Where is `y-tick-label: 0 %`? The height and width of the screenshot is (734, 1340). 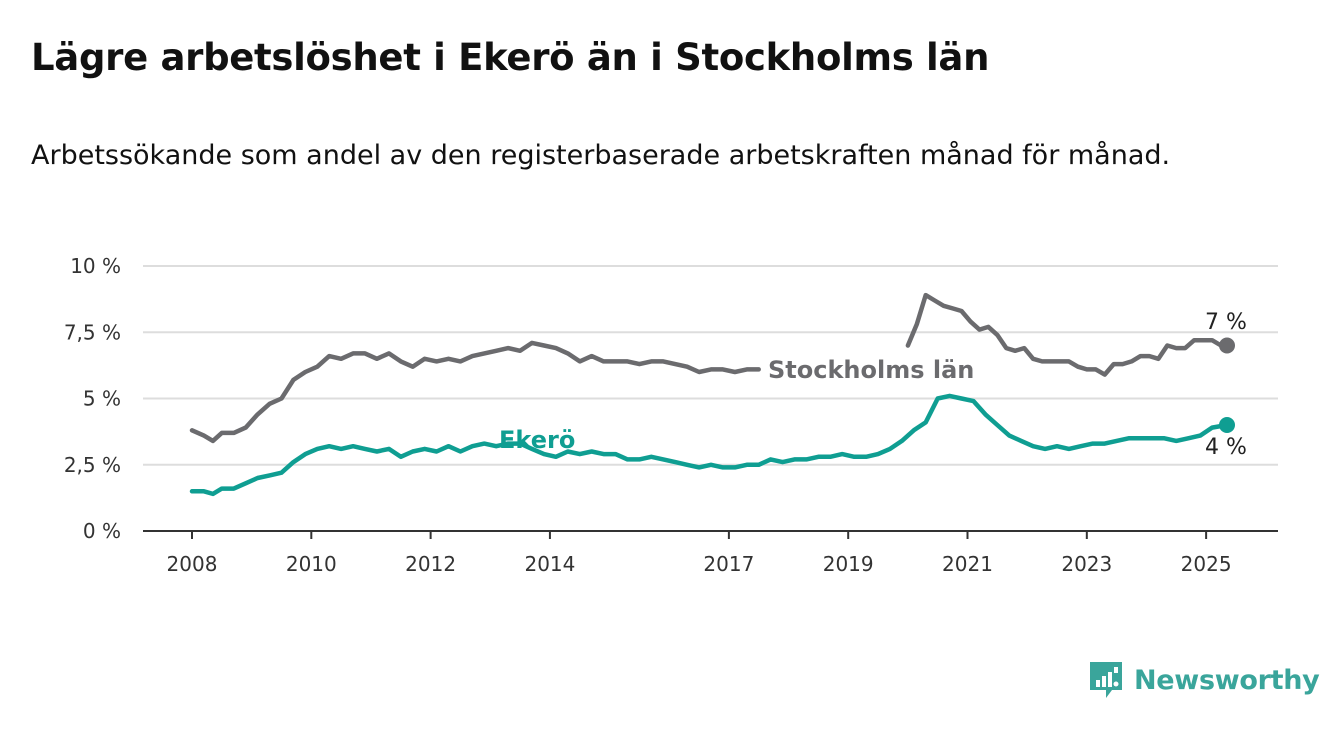
y-tick-label: 0 % is located at coordinates (102, 531).